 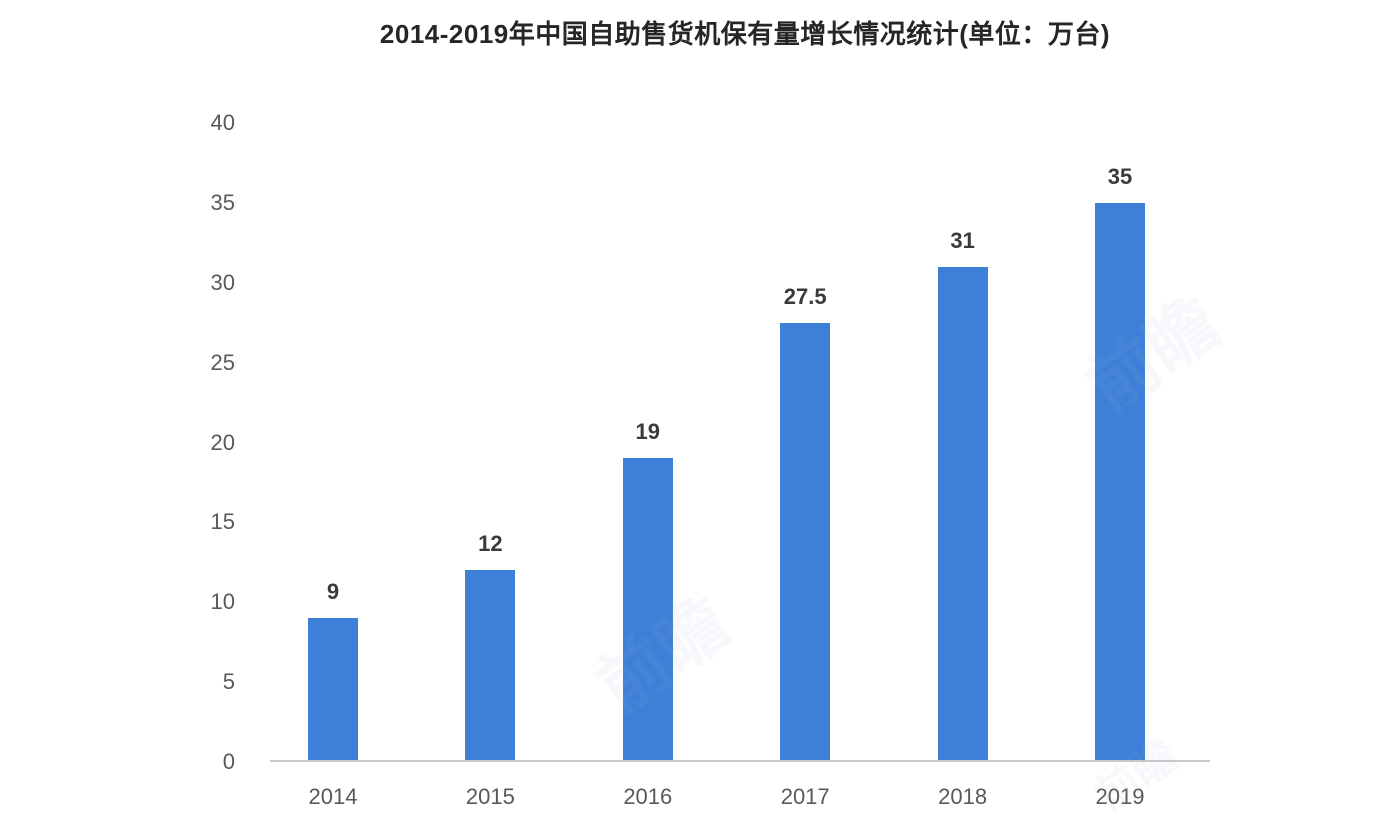 What do you see at coordinates (228, 682) in the screenshot?
I see `y-tick-label: 5` at bounding box center [228, 682].